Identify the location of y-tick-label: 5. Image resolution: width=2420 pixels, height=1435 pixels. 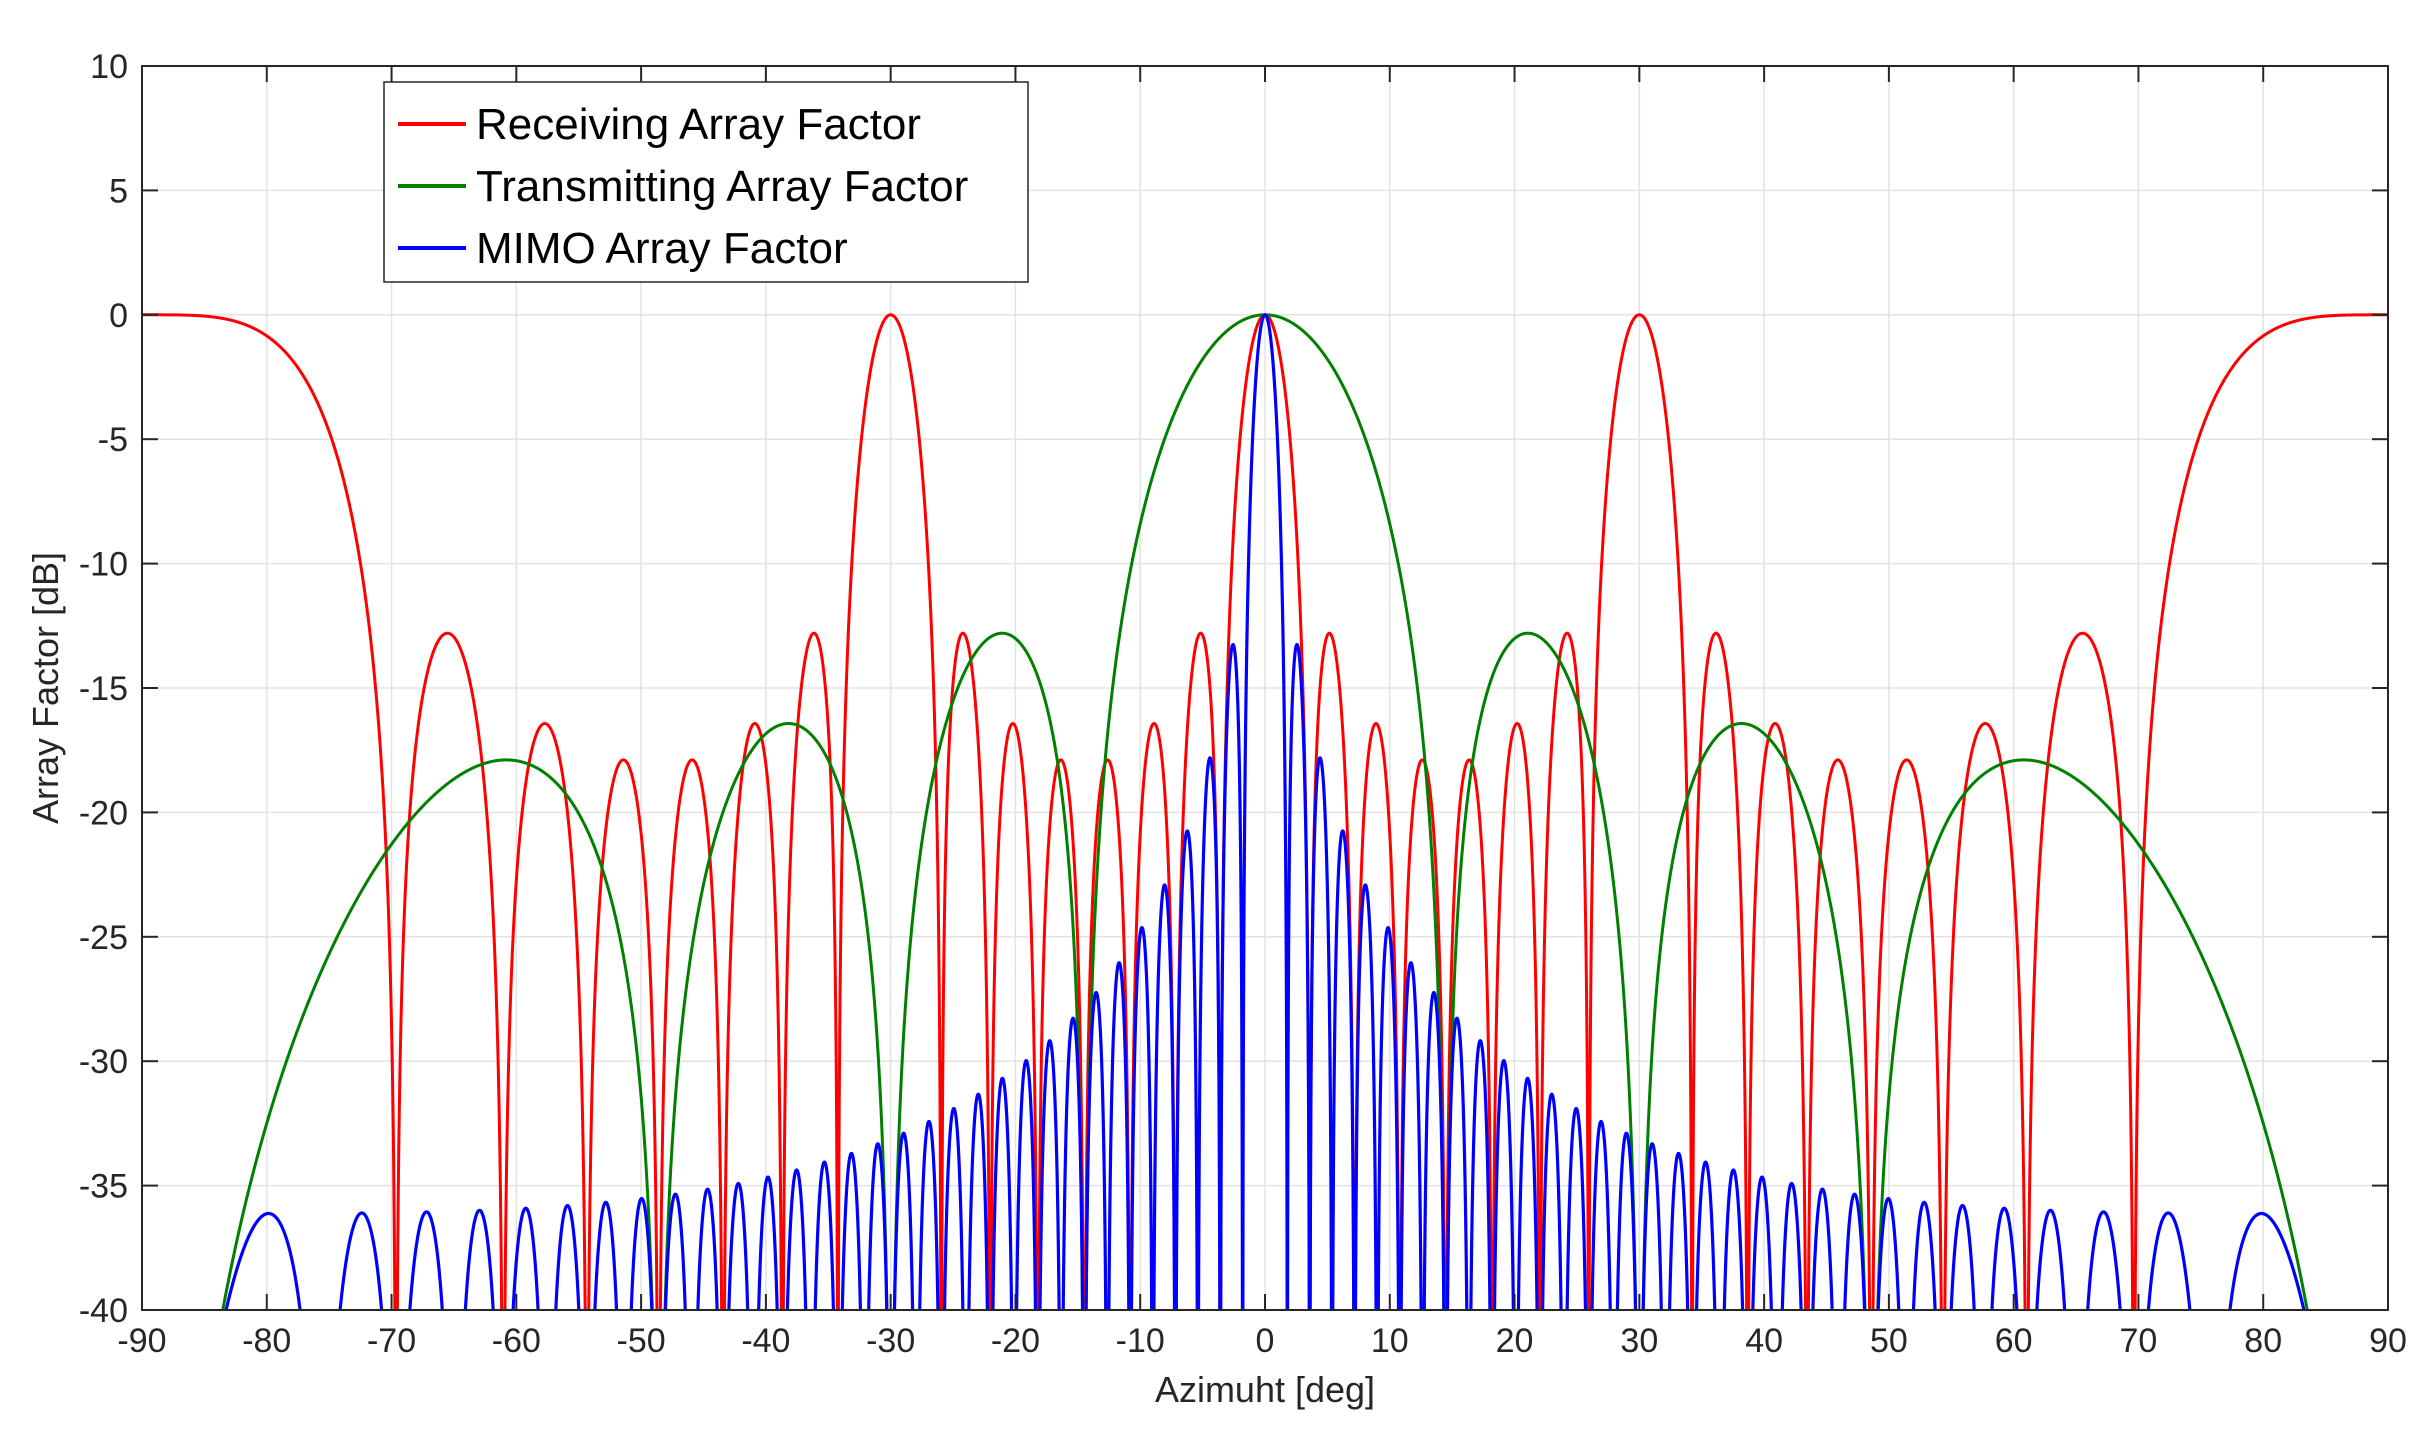
(118, 191).